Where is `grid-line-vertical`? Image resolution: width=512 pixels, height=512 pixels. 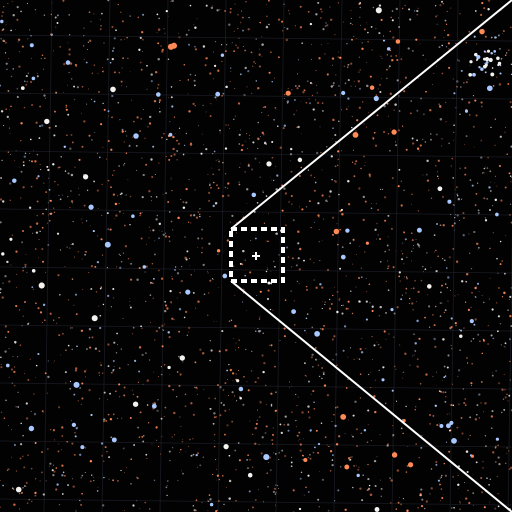
grid-line-vertical is located at coordinates (396, 256).